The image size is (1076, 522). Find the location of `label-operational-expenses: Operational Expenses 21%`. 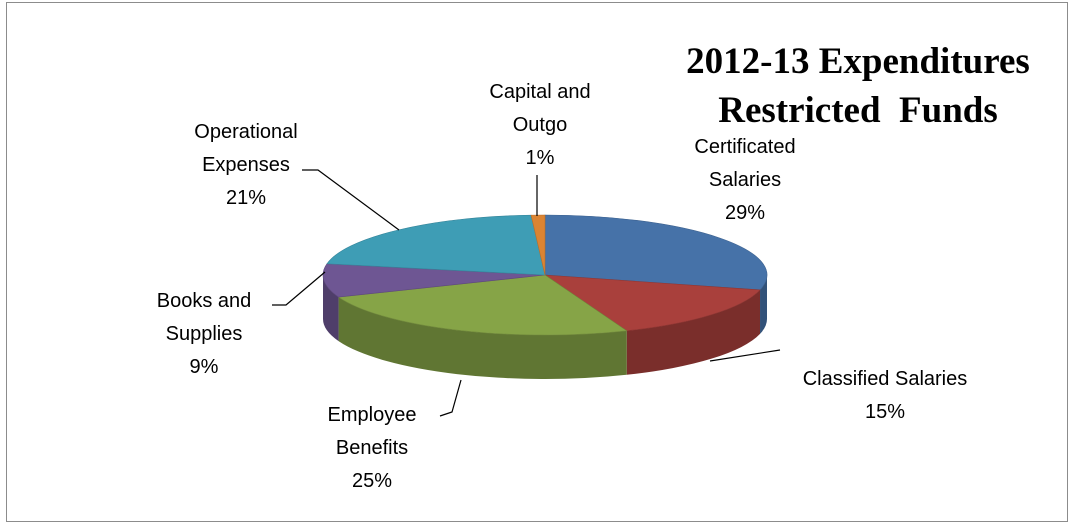

label-operational-expenses: Operational Expenses 21% is located at coordinates (245, 165).